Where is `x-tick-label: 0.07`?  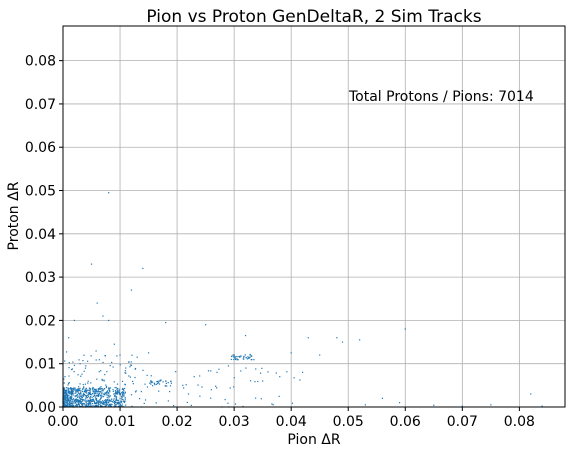
x-tick-label: 0.07 is located at coordinates (462, 422).